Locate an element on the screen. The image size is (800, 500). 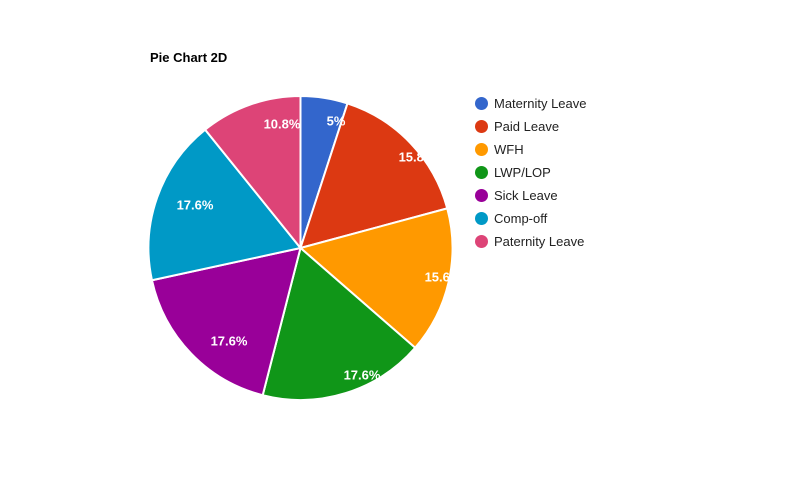
pie-slice-wfh is located at coordinates (376, 278).